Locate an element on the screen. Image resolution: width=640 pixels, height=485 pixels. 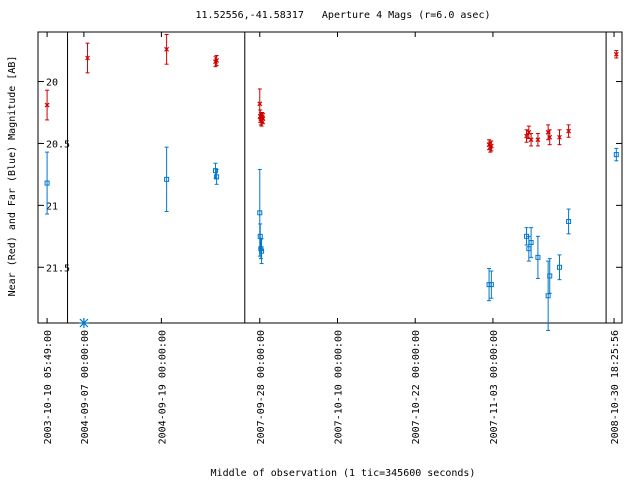
x-tick-label: 2004-09-19 00:00:00 is located at coordinates (162, 387).